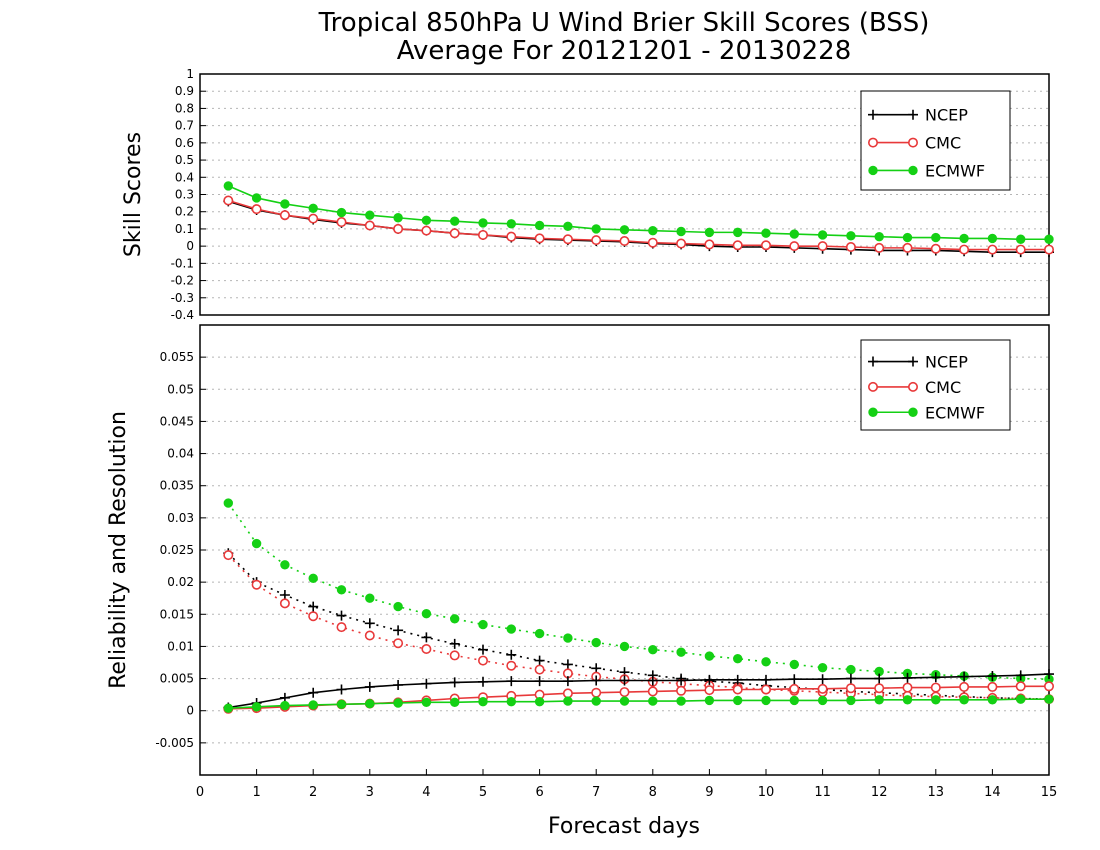 The width and height of the screenshot is (1100, 850). What do you see at coordinates (912, 386) in the screenshot?
I see `panel1-cmc-point-legend-b` at bounding box center [912, 386].